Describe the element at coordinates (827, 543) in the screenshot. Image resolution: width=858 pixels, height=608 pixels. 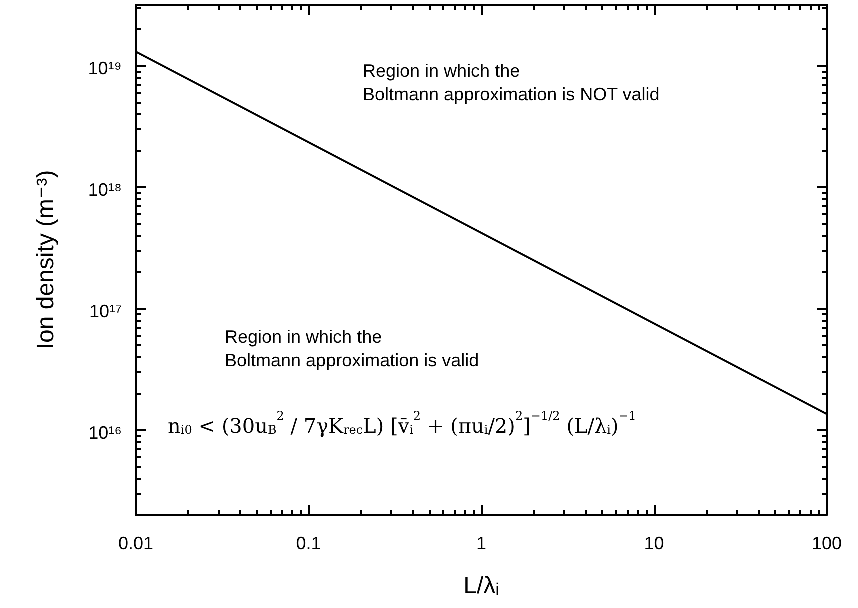
I see `x-tick-label: 100` at that location.